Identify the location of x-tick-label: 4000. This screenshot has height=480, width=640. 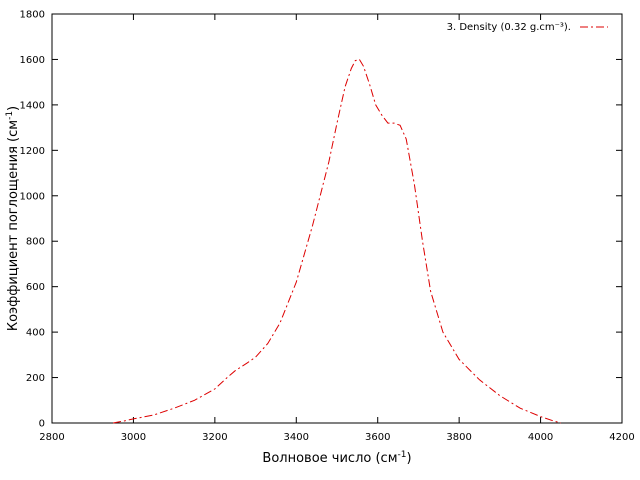
(540, 437).